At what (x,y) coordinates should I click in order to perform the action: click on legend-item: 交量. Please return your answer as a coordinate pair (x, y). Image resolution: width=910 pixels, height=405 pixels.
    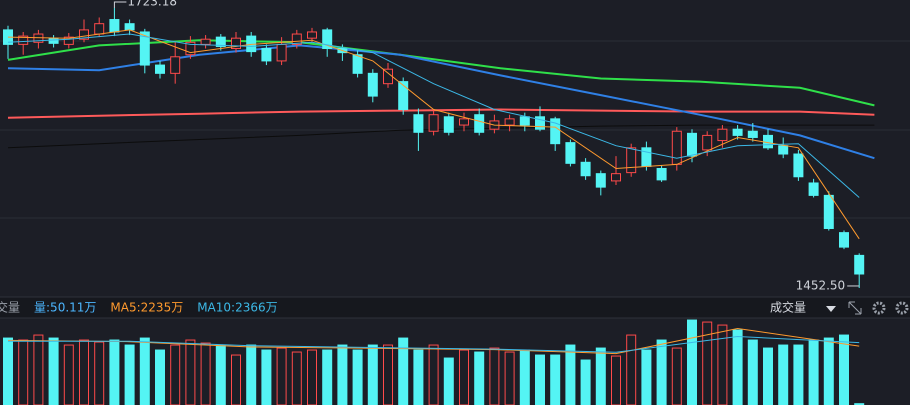
    Looking at the image, I should click on (10, 307).